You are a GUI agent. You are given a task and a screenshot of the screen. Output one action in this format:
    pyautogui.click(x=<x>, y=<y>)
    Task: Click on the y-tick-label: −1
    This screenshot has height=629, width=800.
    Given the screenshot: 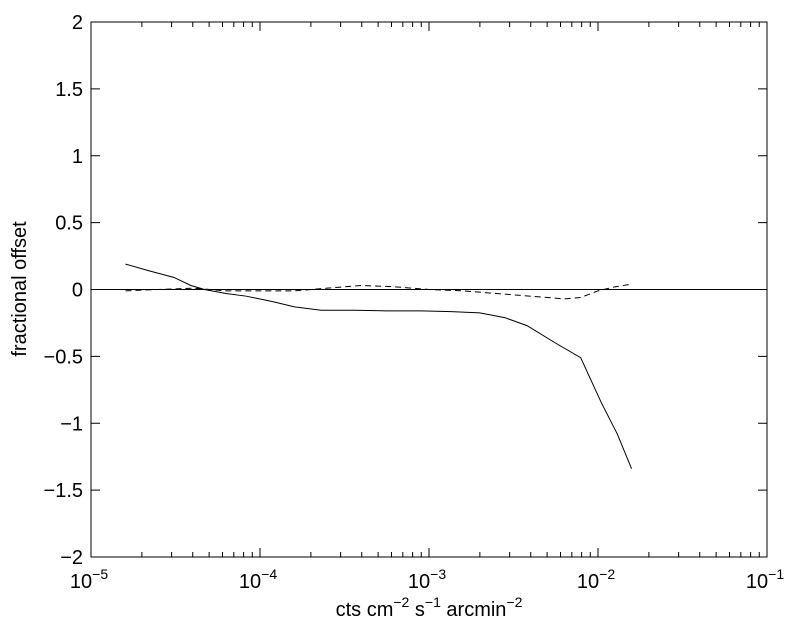 What is the action you would take?
    pyautogui.click(x=71, y=424)
    